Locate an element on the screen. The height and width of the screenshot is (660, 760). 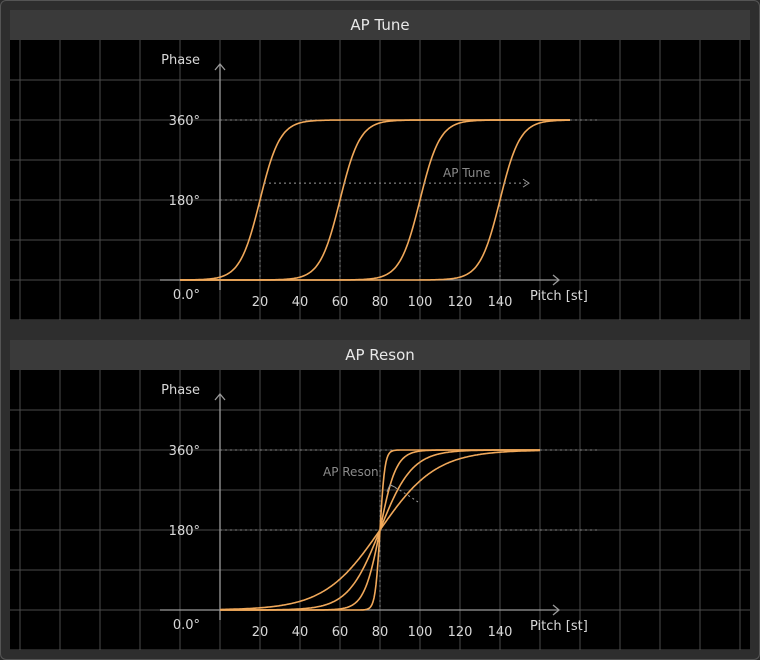
tune-annotation-arrowhead is located at coordinates (526, 183).